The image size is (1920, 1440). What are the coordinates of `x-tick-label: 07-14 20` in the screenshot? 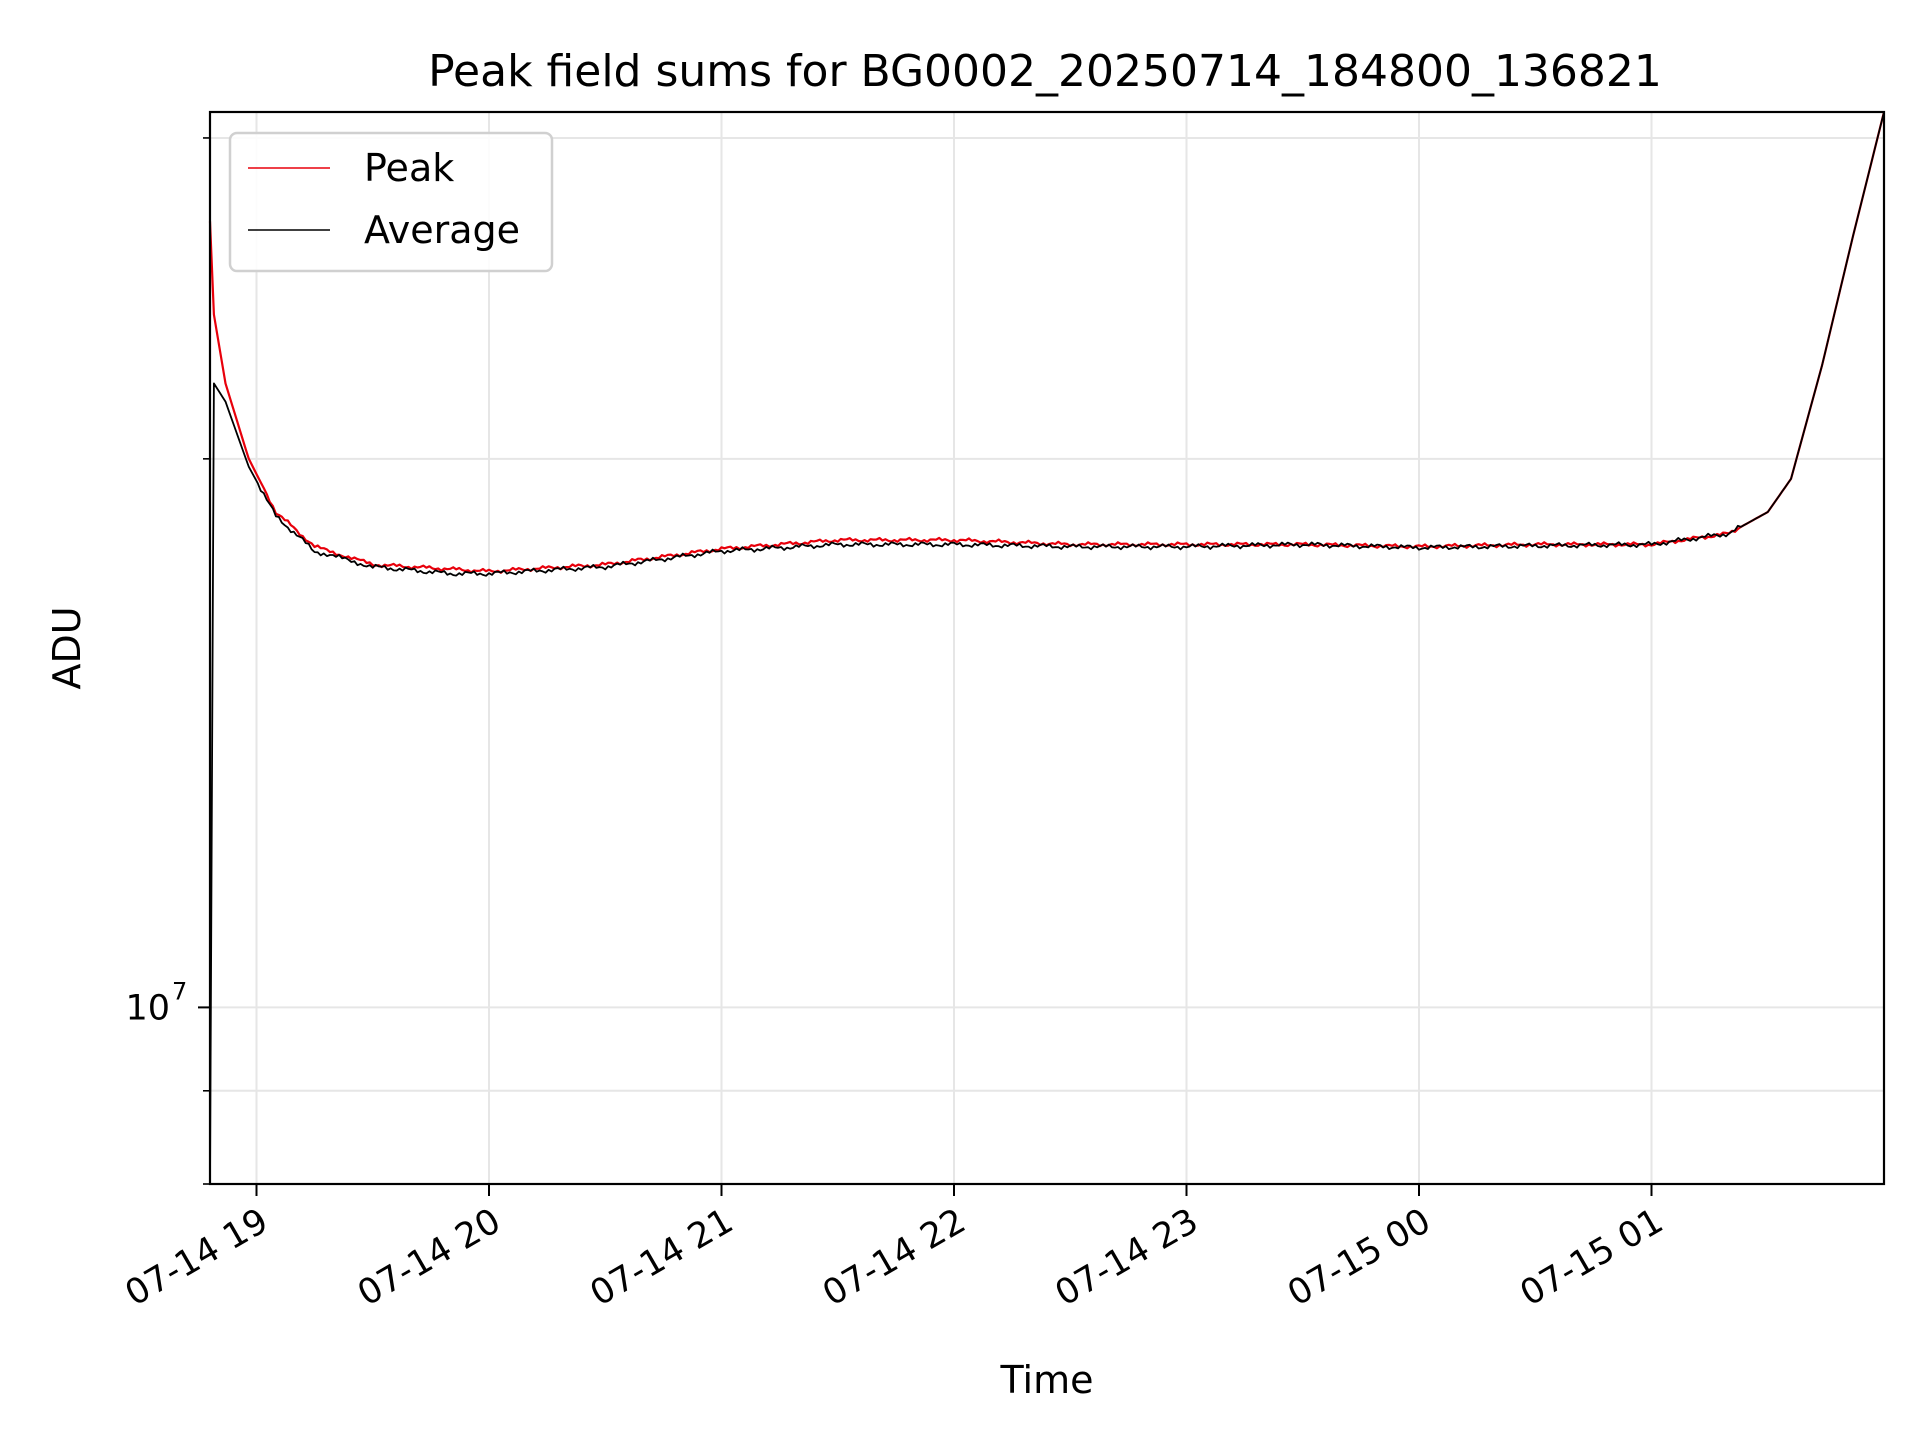 It's located at (429, 1257).